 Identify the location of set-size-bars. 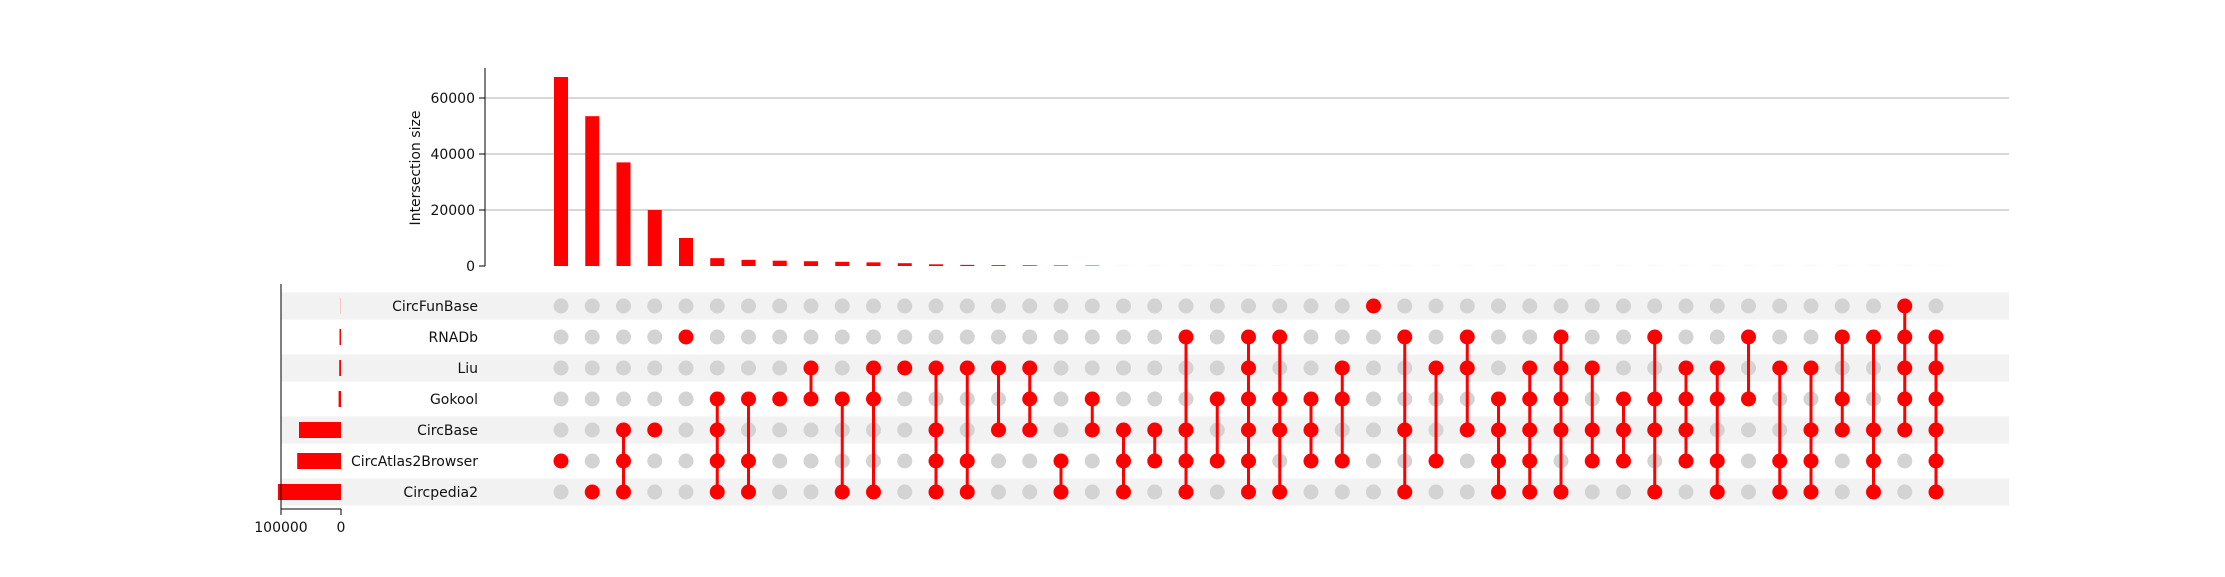
(309, 399).